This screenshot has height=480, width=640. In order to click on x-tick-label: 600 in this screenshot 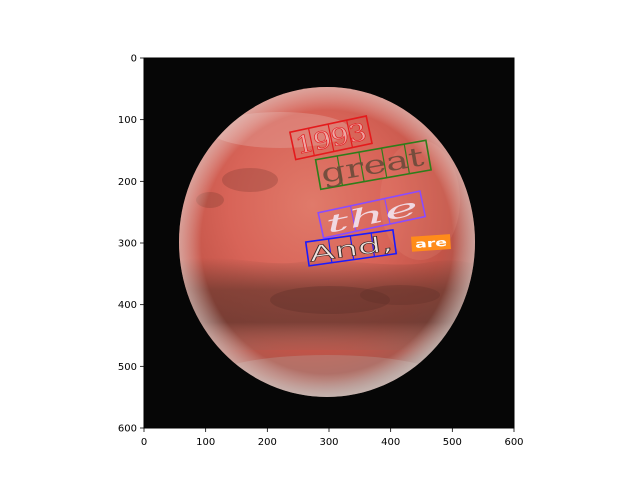, I will do `click(513, 442)`.